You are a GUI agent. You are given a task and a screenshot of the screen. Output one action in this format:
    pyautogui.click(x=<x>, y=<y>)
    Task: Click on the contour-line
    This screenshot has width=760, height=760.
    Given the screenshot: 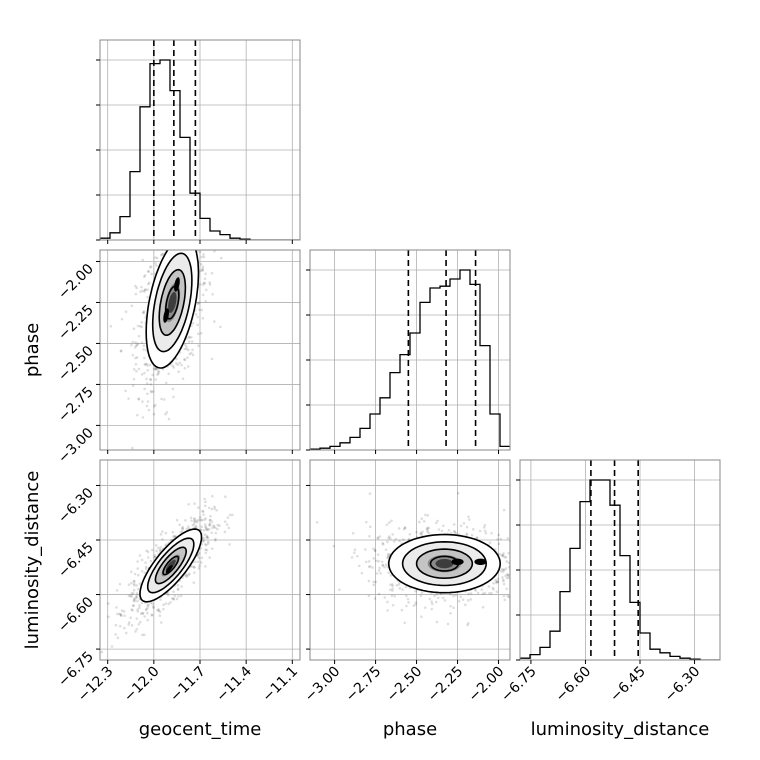 What is the action you would take?
    pyautogui.click(x=172, y=302)
    